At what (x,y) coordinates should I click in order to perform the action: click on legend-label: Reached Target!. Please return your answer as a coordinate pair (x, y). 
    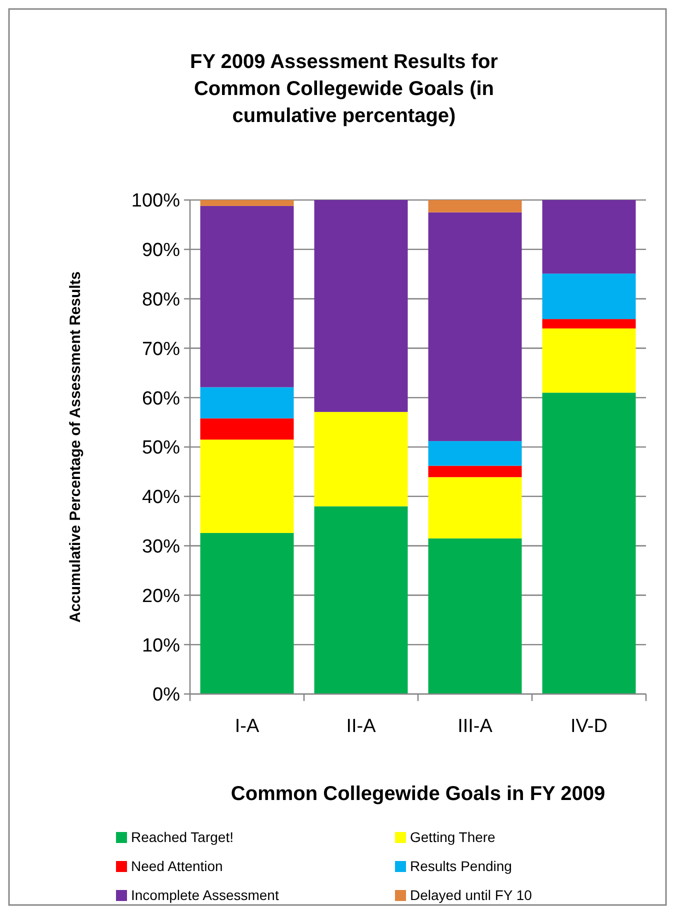
    Looking at the image, I should click on (182, 836).